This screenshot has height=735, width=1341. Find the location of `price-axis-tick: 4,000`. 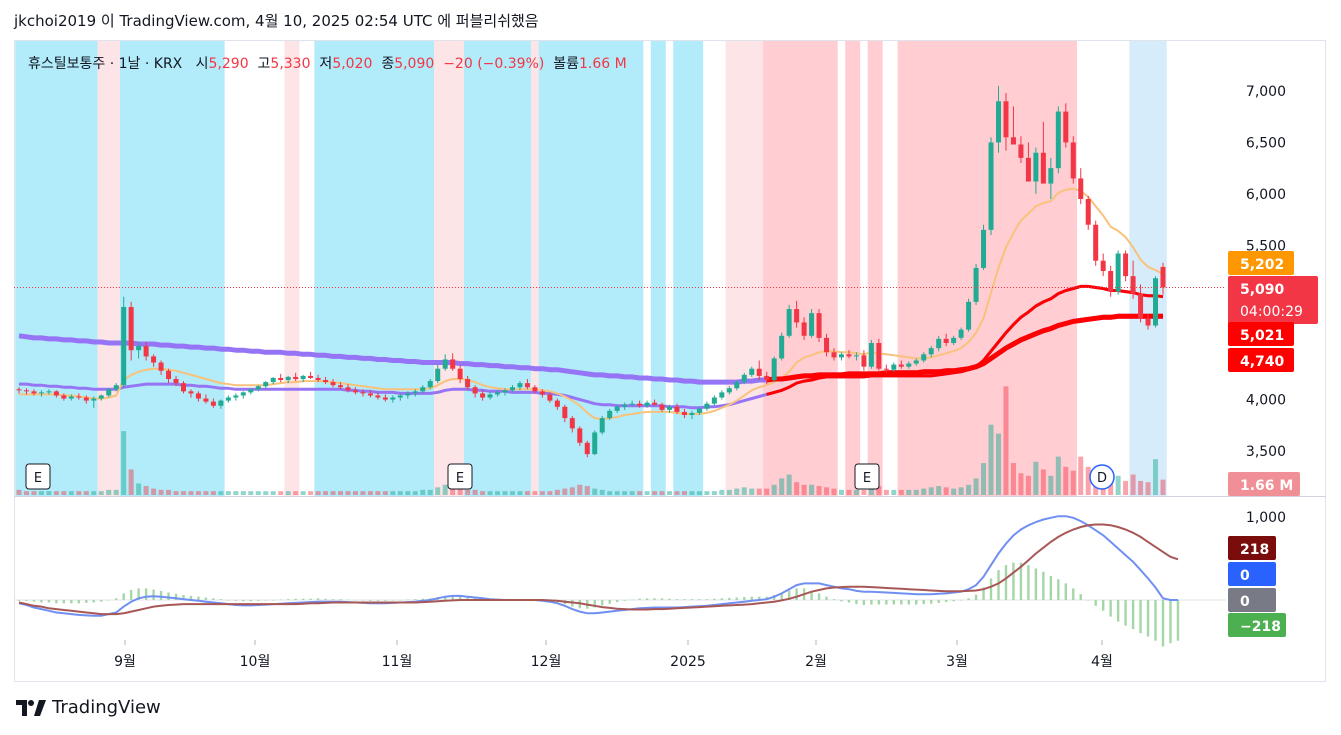

price-axis-tick: 4,000 is located at coordinates (1266, 401).